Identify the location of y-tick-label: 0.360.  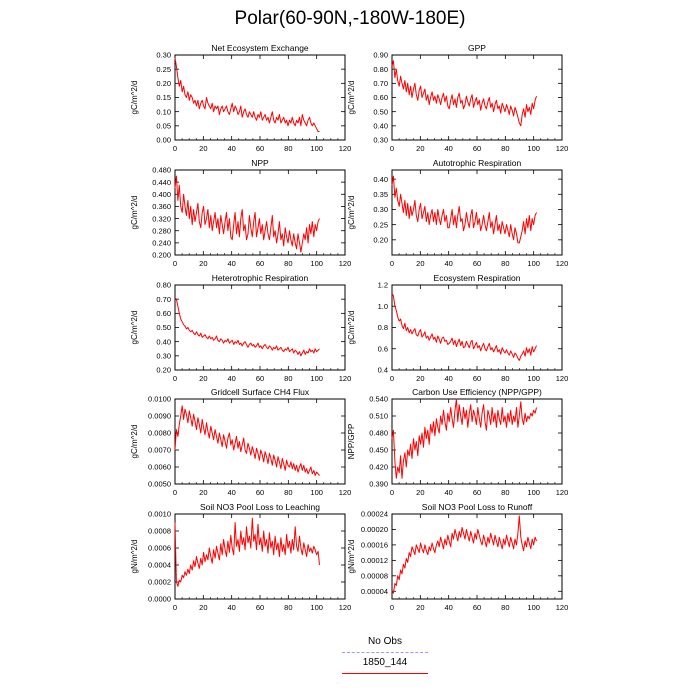
(161, 206).